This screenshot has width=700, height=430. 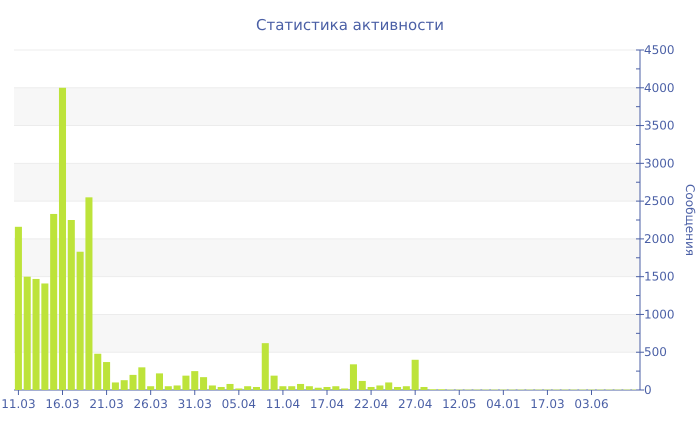 What do you see at coordinates (659, 277) in the screenshot?
I see `y-tick-label: 1500` at bounding box center [659, 277].